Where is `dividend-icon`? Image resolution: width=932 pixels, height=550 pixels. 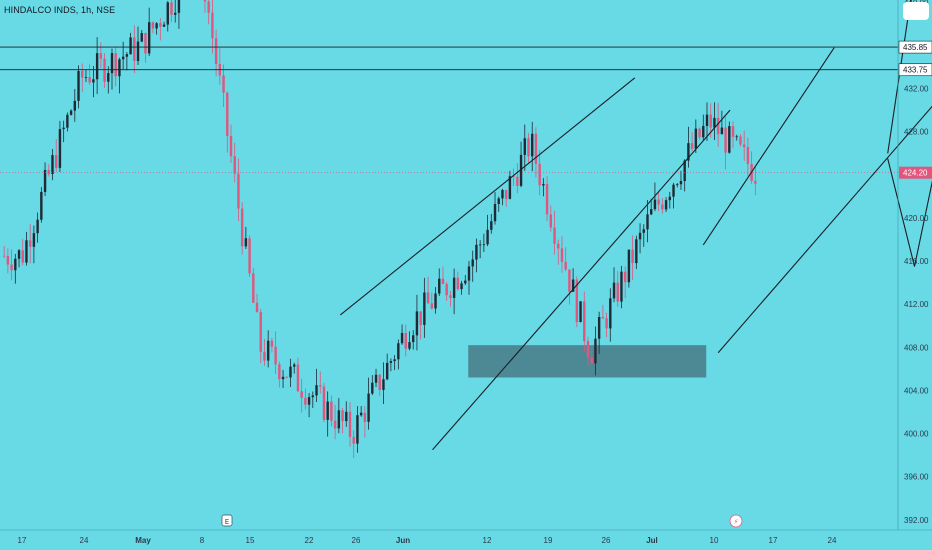 dividend-icon is located at coordinates (736, 521).